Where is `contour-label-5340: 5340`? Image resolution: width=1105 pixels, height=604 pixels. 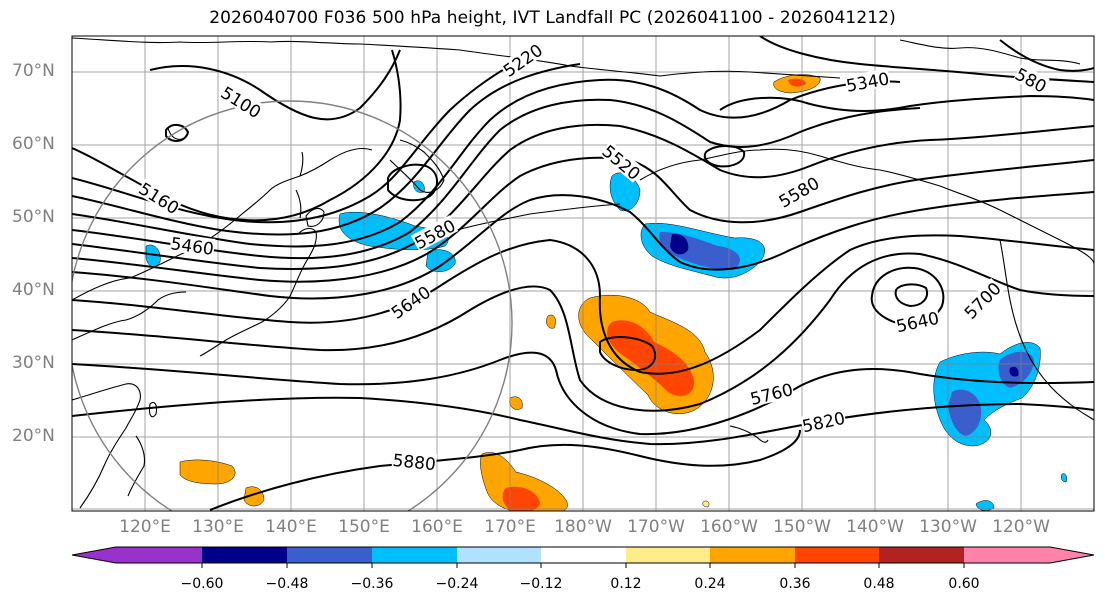 contour-label-5340: 5340 is located at coordinates (868, 82).